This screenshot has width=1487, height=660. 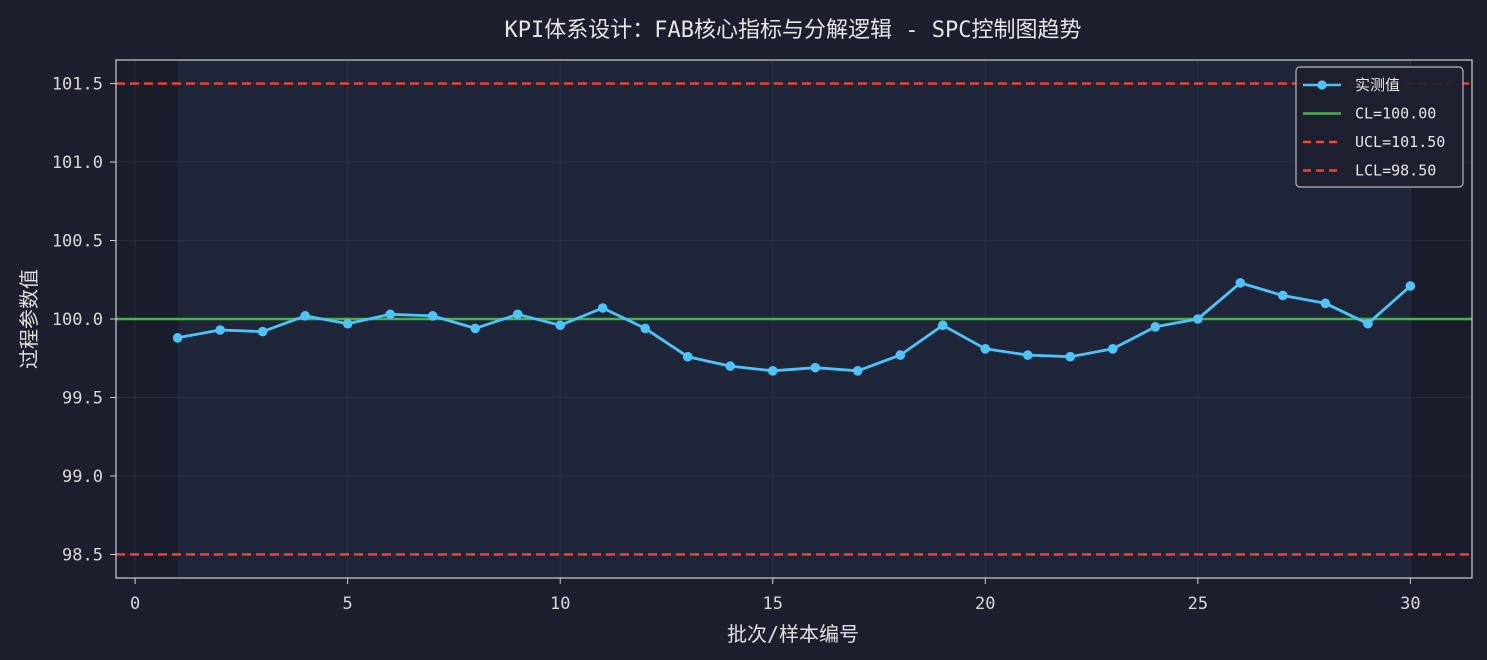 What do you see at coordinates (1322, 85) in the screenshot?
I see `legend-marker` at bounding box center [1322, 85].